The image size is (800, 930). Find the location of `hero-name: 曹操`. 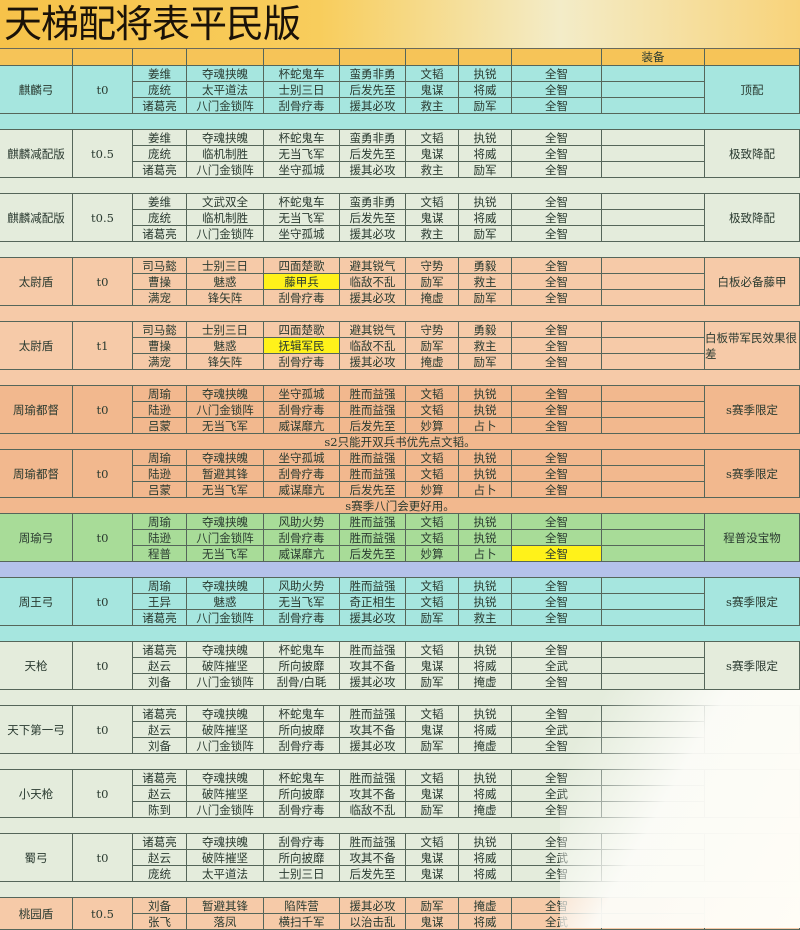

hero-name: 曹操 is located at coordinates (160, 346).